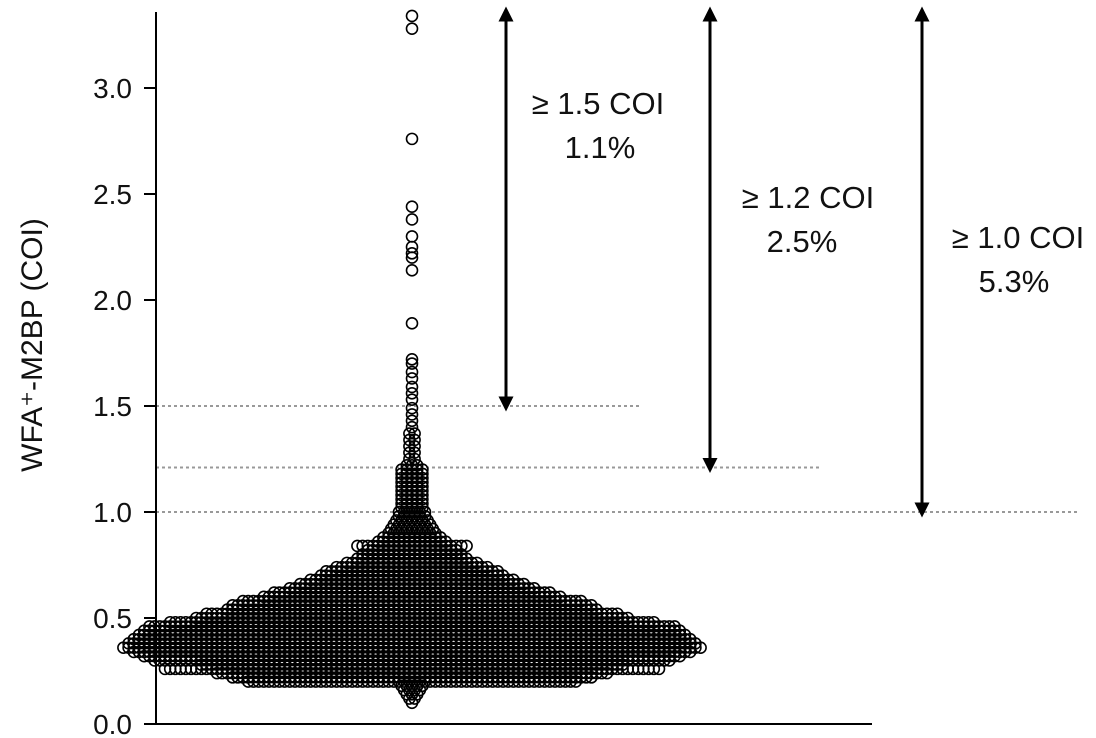  What do you see at coordinates (112, 618) in the screenshot?
I see `y-tick-label: 0.5` at bounding box center [112, 618].